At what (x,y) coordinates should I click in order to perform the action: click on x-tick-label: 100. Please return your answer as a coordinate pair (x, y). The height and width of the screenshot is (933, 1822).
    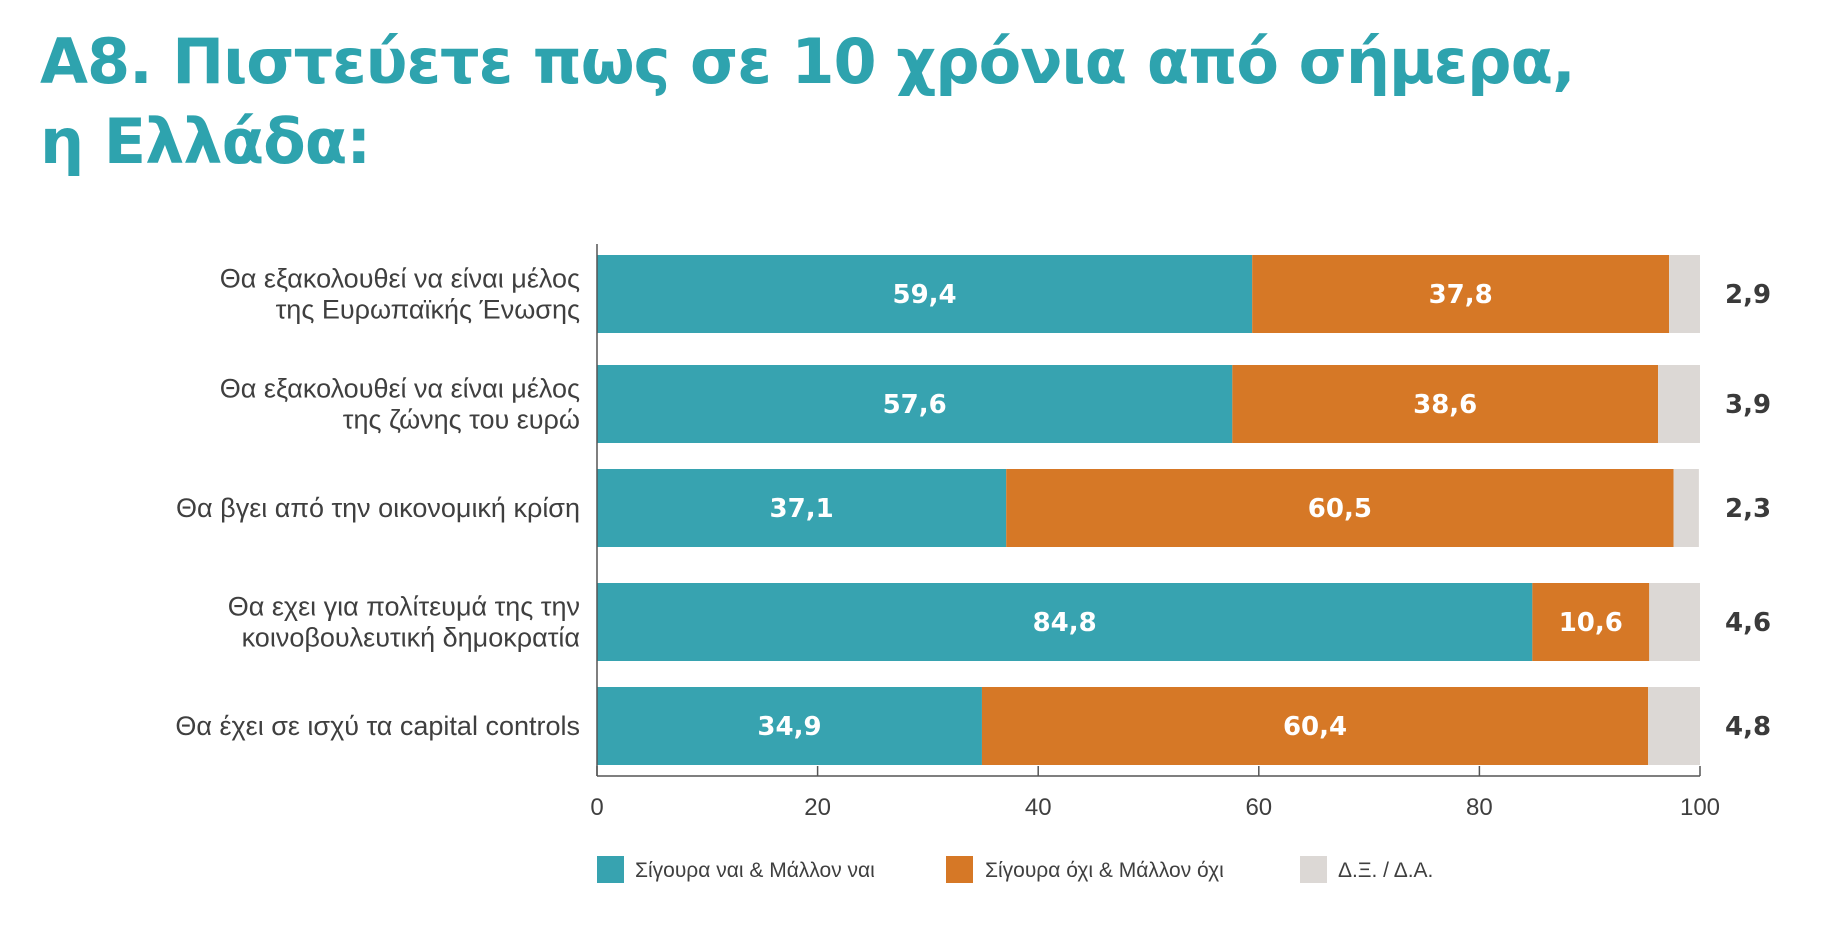
    Looking at the image, I should click on (1700, 807).